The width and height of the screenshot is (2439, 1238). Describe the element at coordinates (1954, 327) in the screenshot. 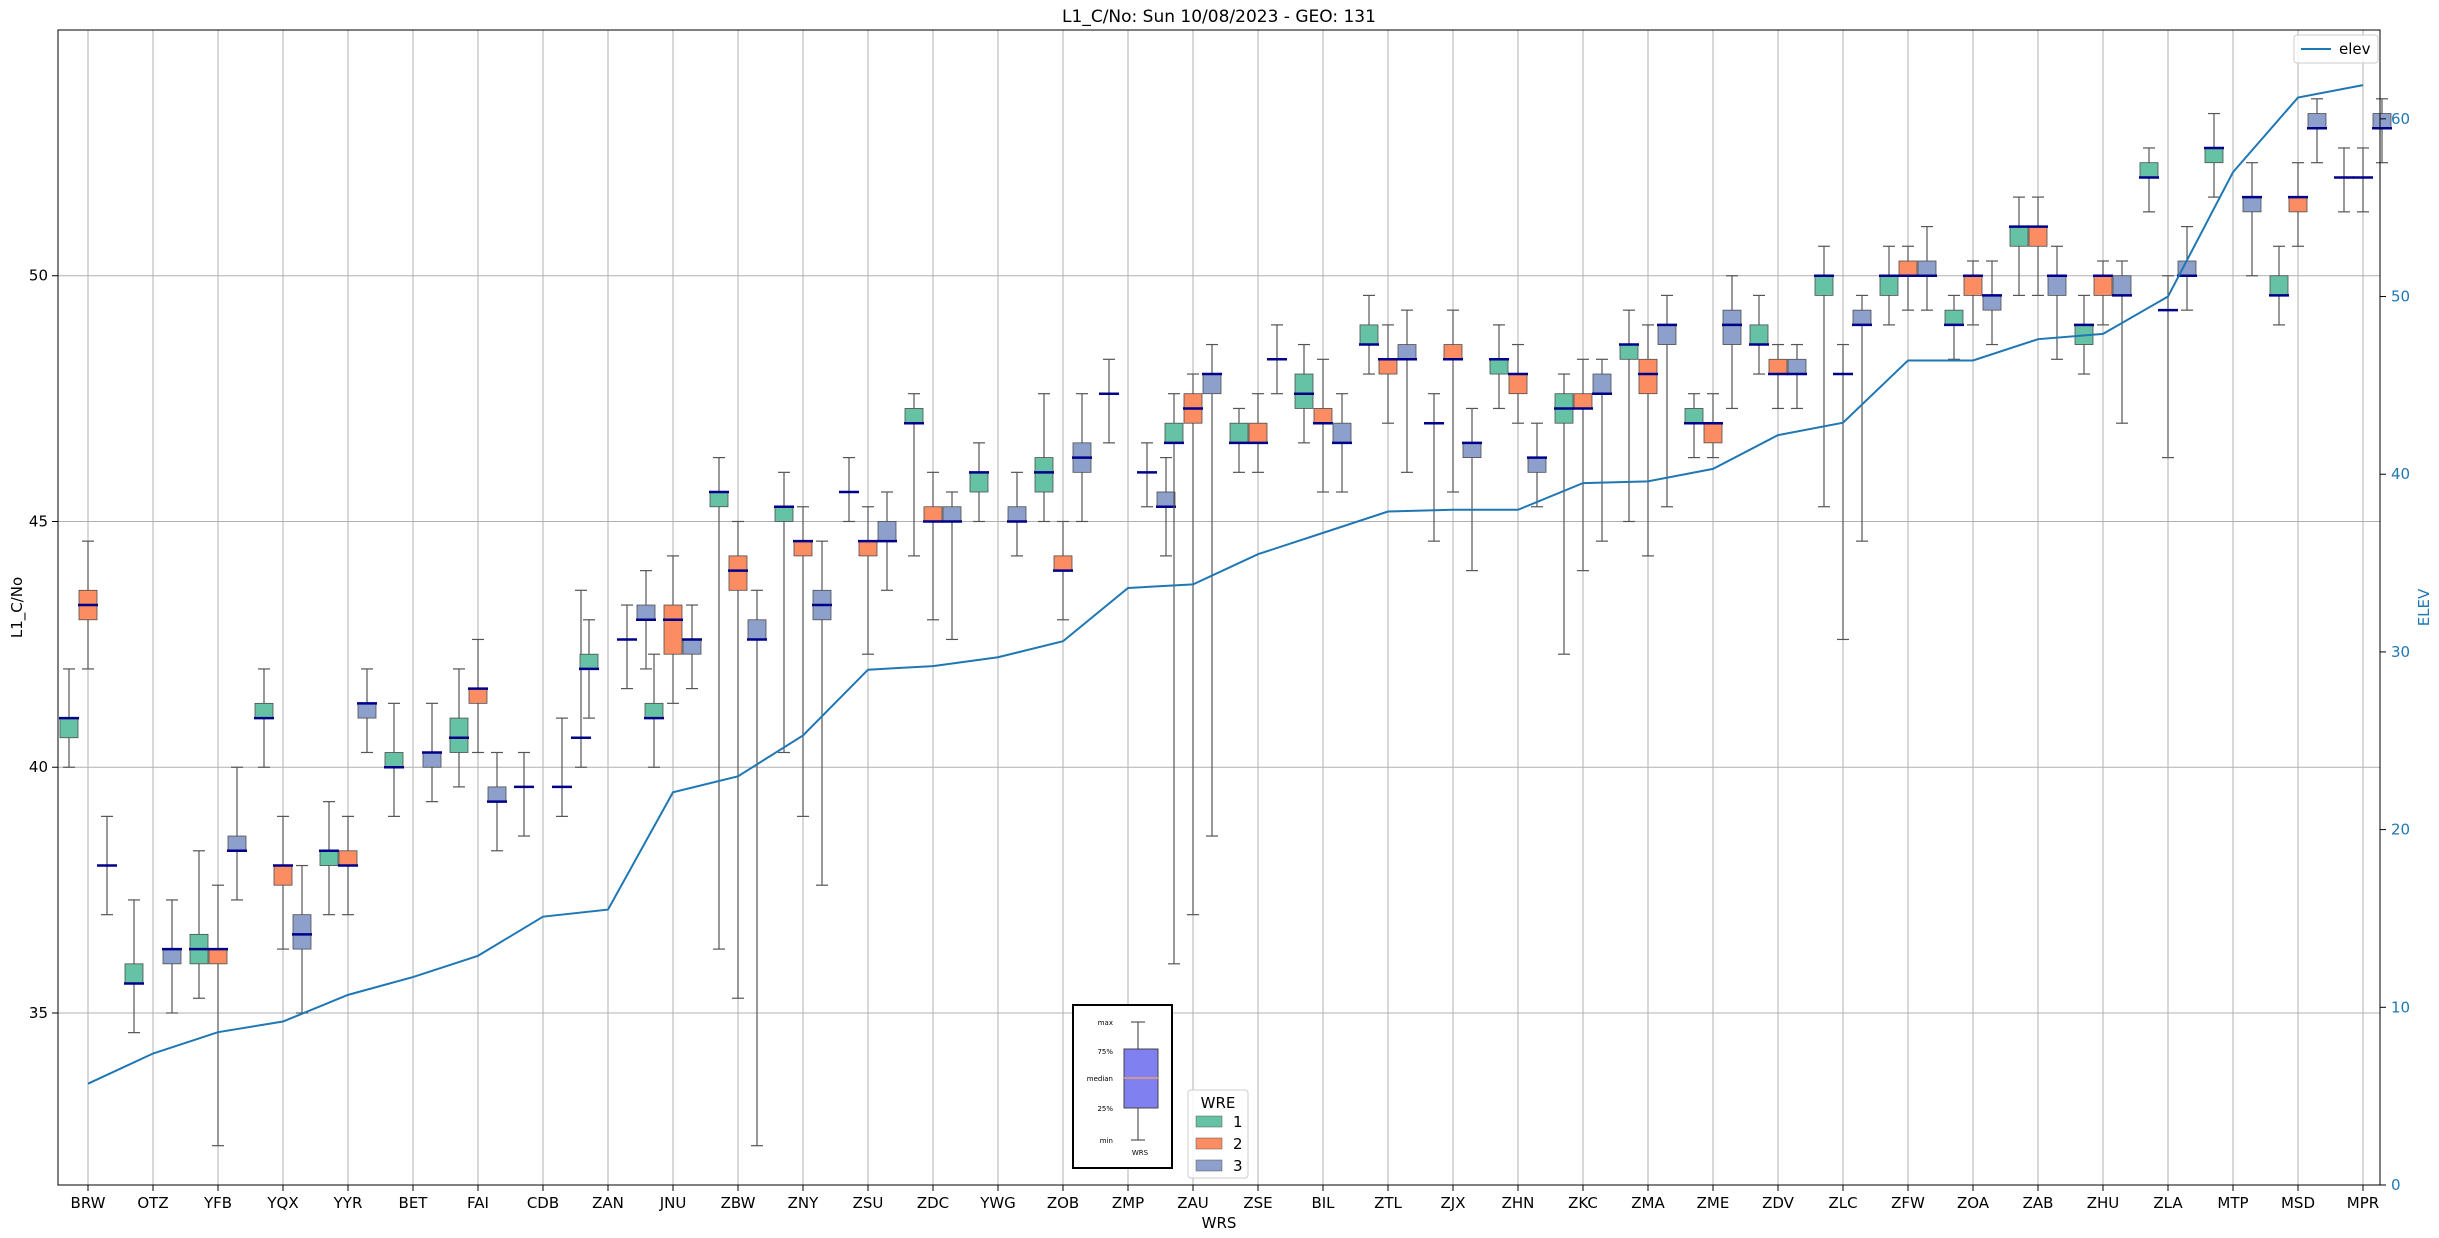

I see `box-ZOA-wre1` at that location.